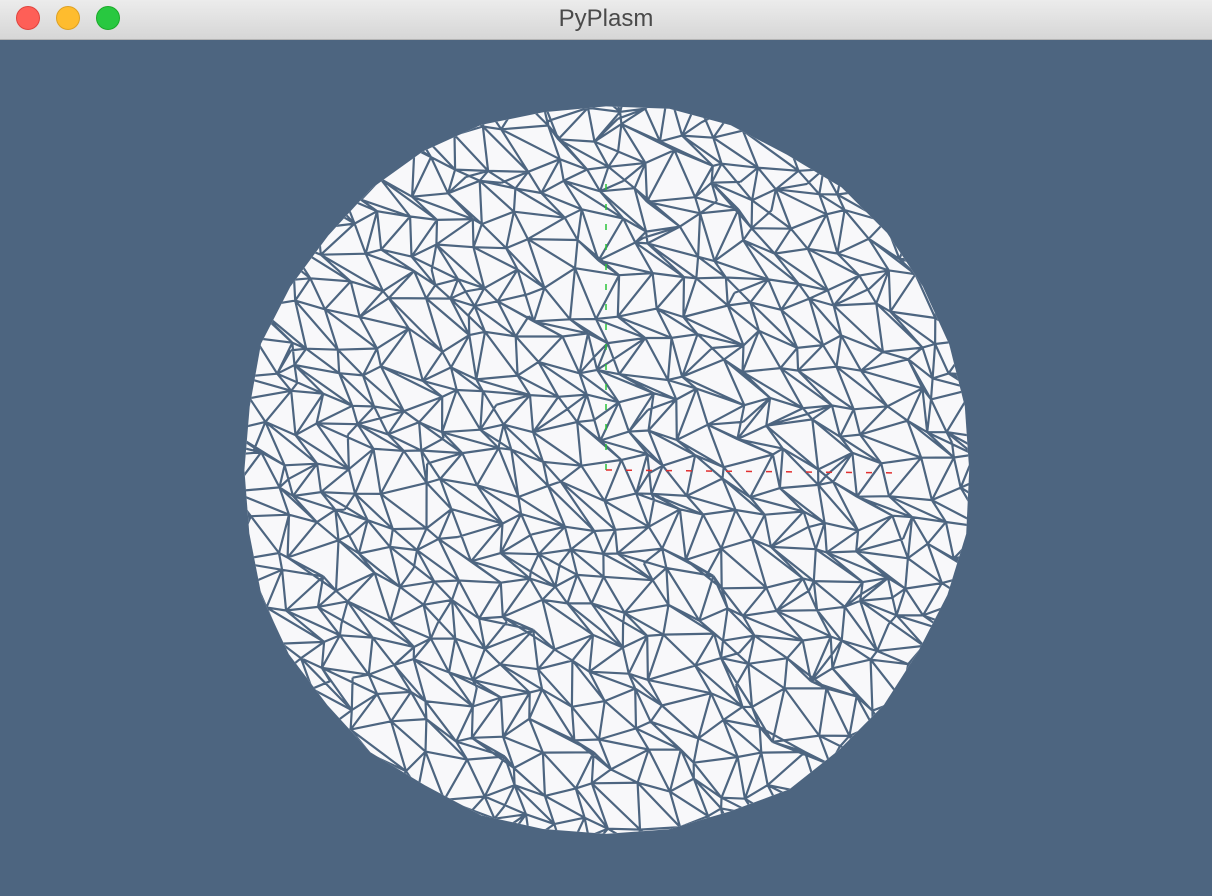 The height and width of the screenshot is (896, 1212). Describe the element at coordinates (108, 18) in the screenshot. I see `zoom-button` at that location.